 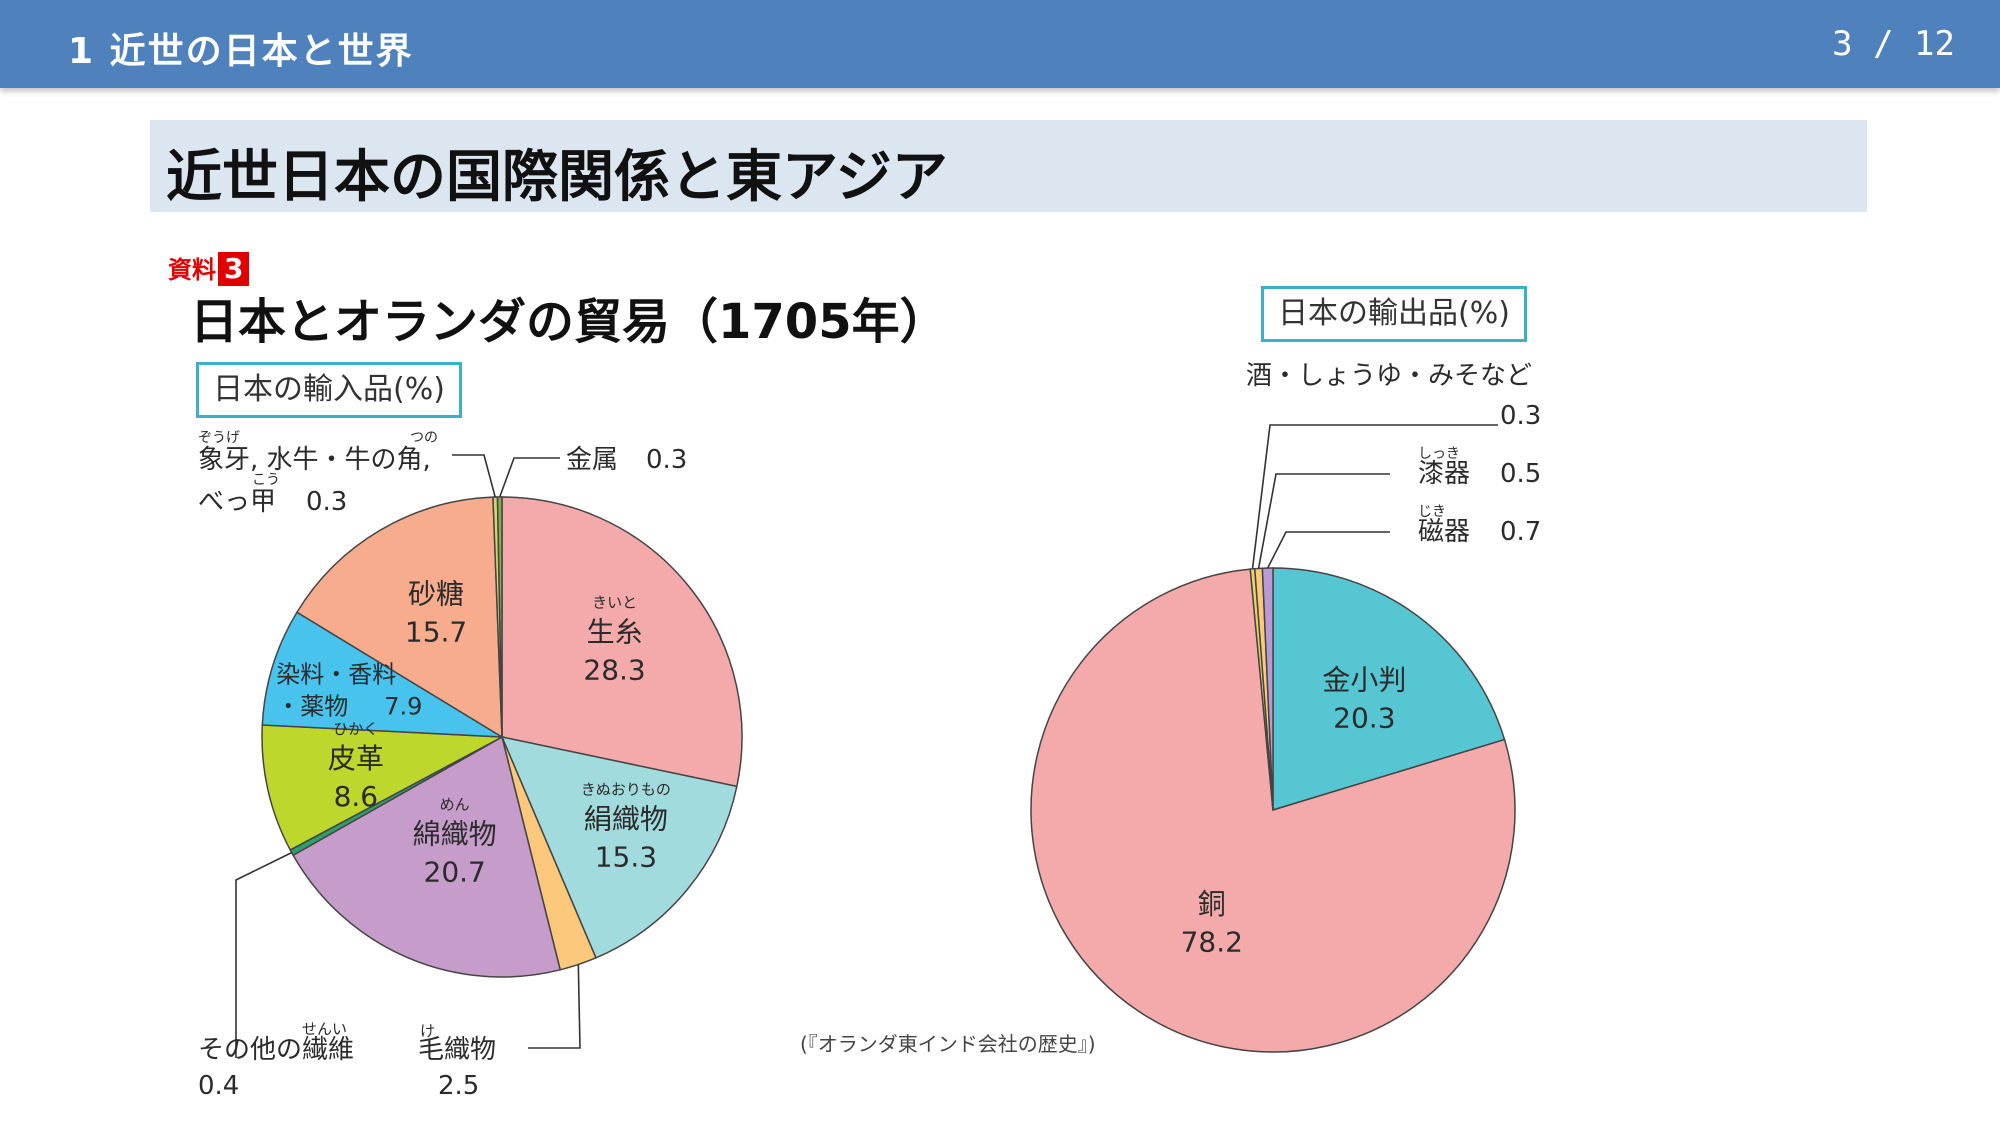 What do you see at coordinates (1893, 44) in the screenshot?
I see `page-indicator: 3 / 12` at bounding box center [1893, 44].